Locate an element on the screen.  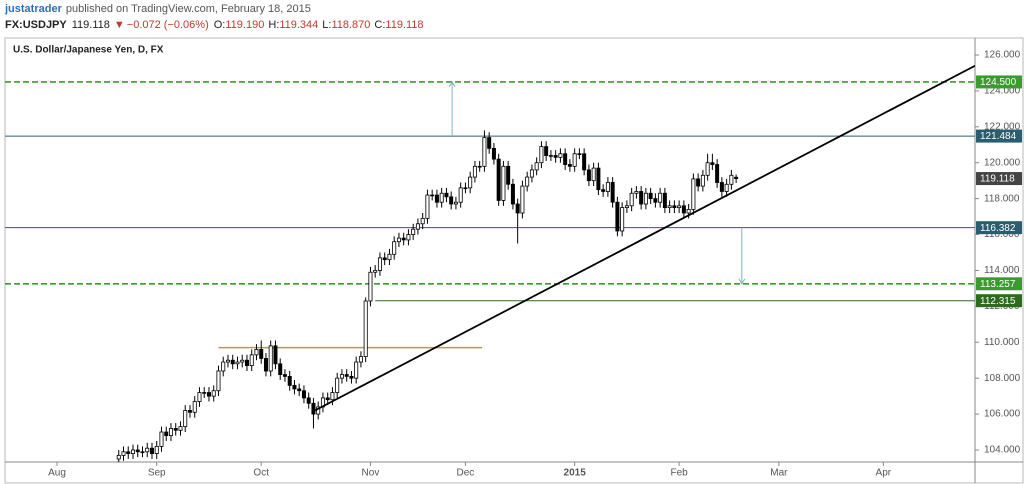
x-tick-label: Apr is located at coordinates (884, 473).